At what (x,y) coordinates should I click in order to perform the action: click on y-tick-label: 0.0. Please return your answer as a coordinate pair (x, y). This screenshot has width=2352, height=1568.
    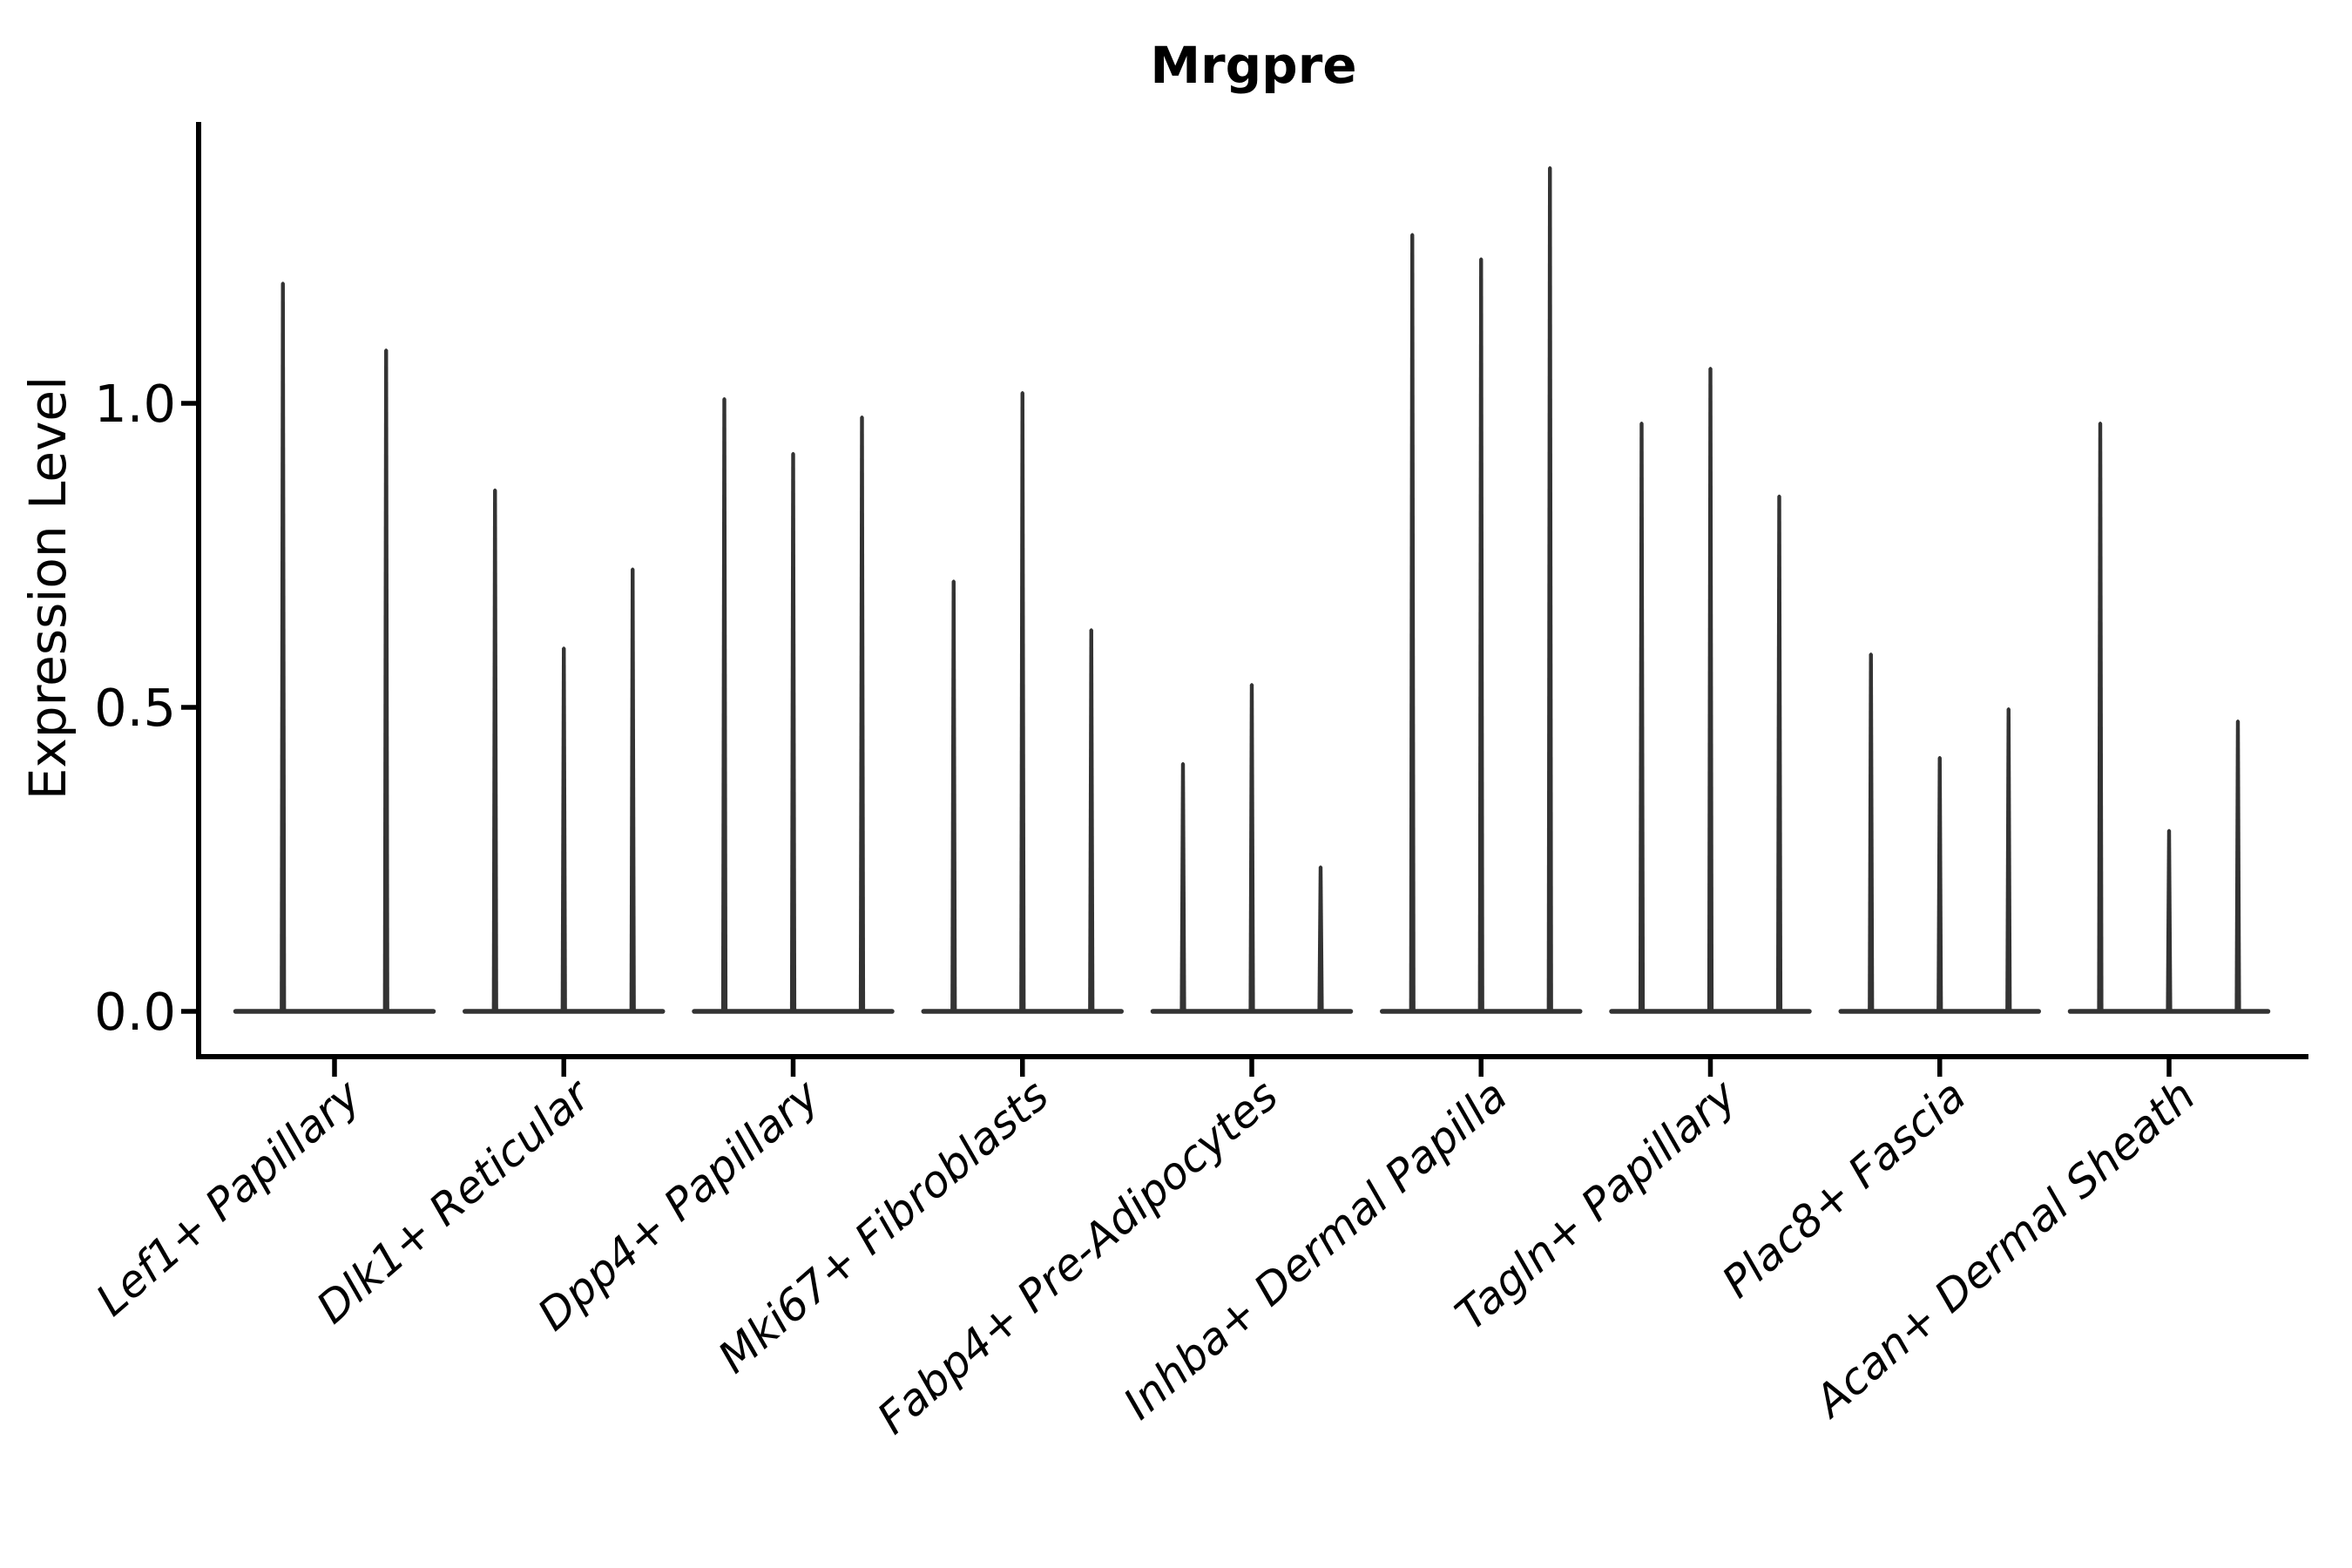
    Looking at the image, I should click on (135, 1012).